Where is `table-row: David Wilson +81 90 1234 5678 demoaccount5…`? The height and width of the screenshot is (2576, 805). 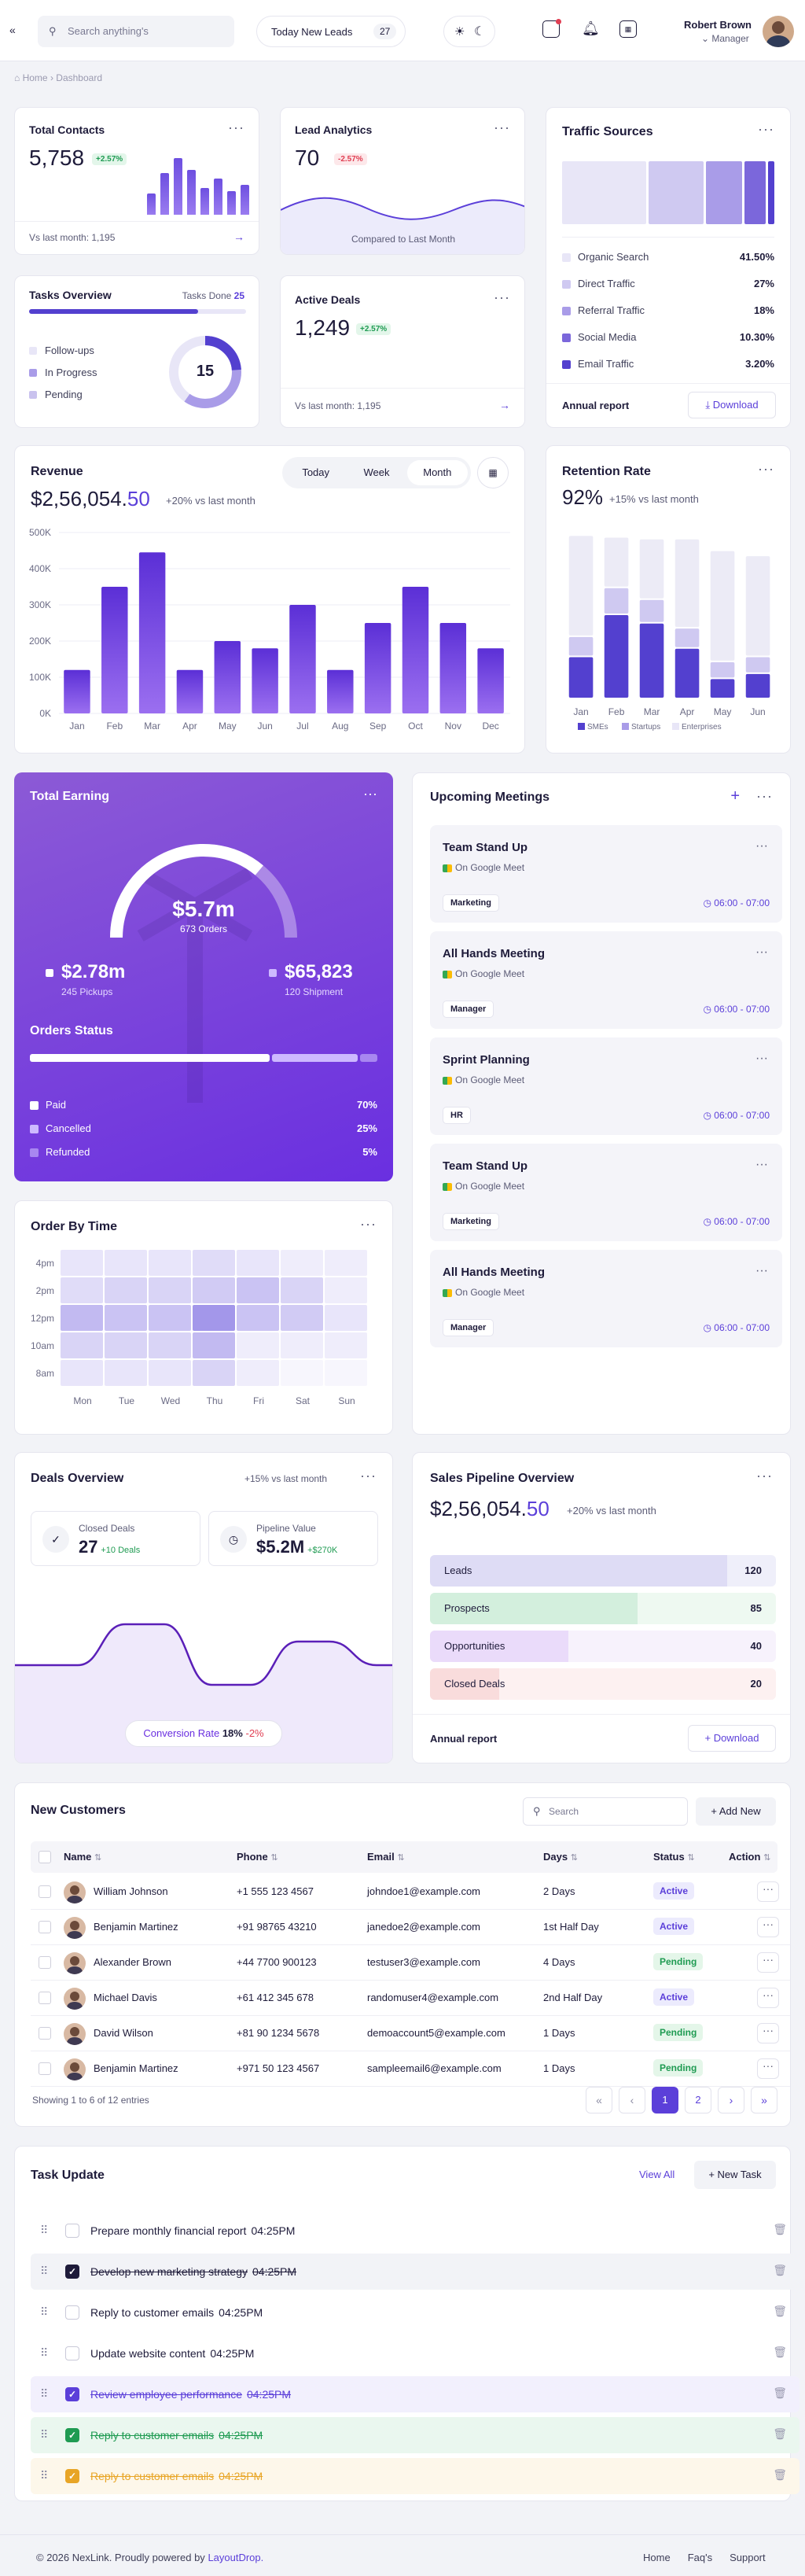 table-row: David Wilson +81 90 1234 5678 demoaccount5… is located at coordinates (410, 2033).